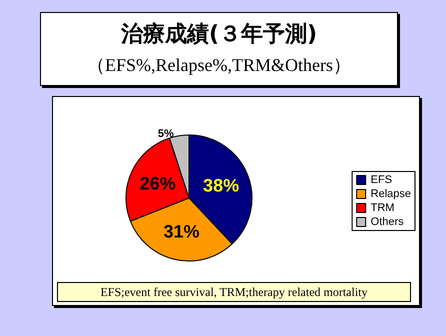  What do you see at coordinates (181, 232) in the screenshot?
I see `data-label: 31%` at bounding box center [181, 232].